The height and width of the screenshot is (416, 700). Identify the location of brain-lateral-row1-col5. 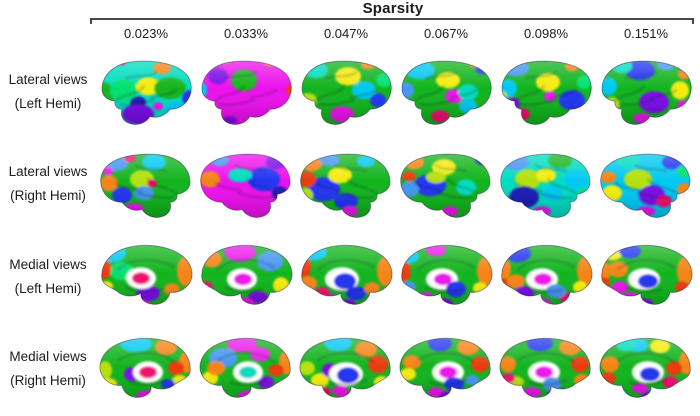
(546, 92).